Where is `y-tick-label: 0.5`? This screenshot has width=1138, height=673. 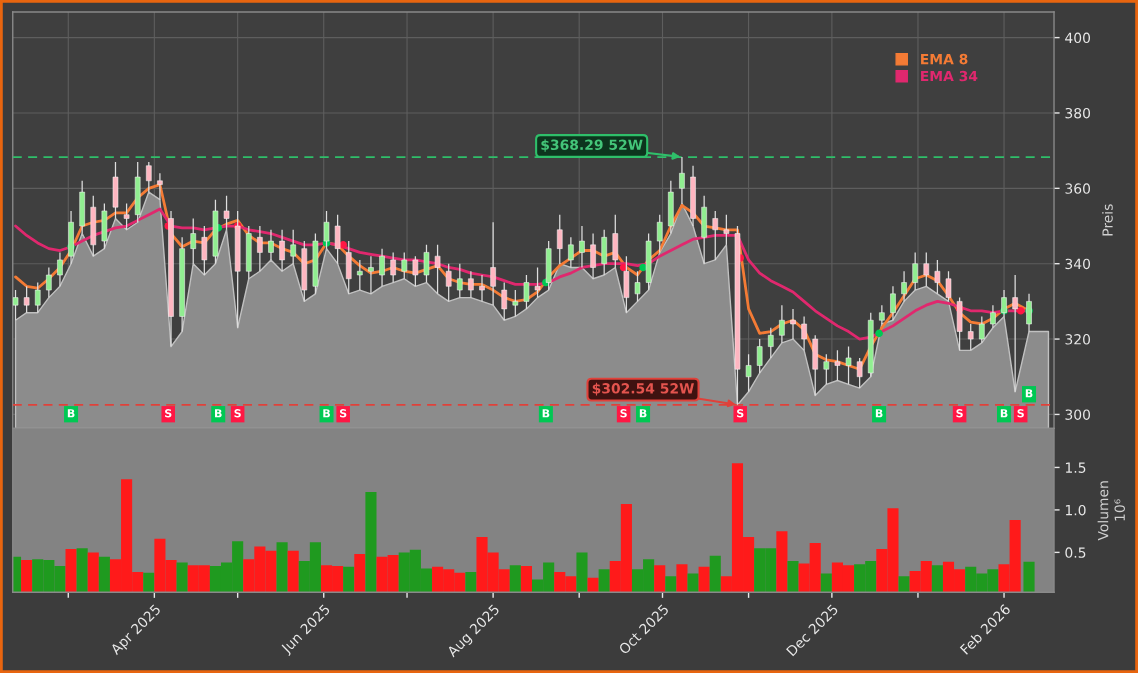
y-tick-label: 0.5 is located at coordinates (1075, 552).